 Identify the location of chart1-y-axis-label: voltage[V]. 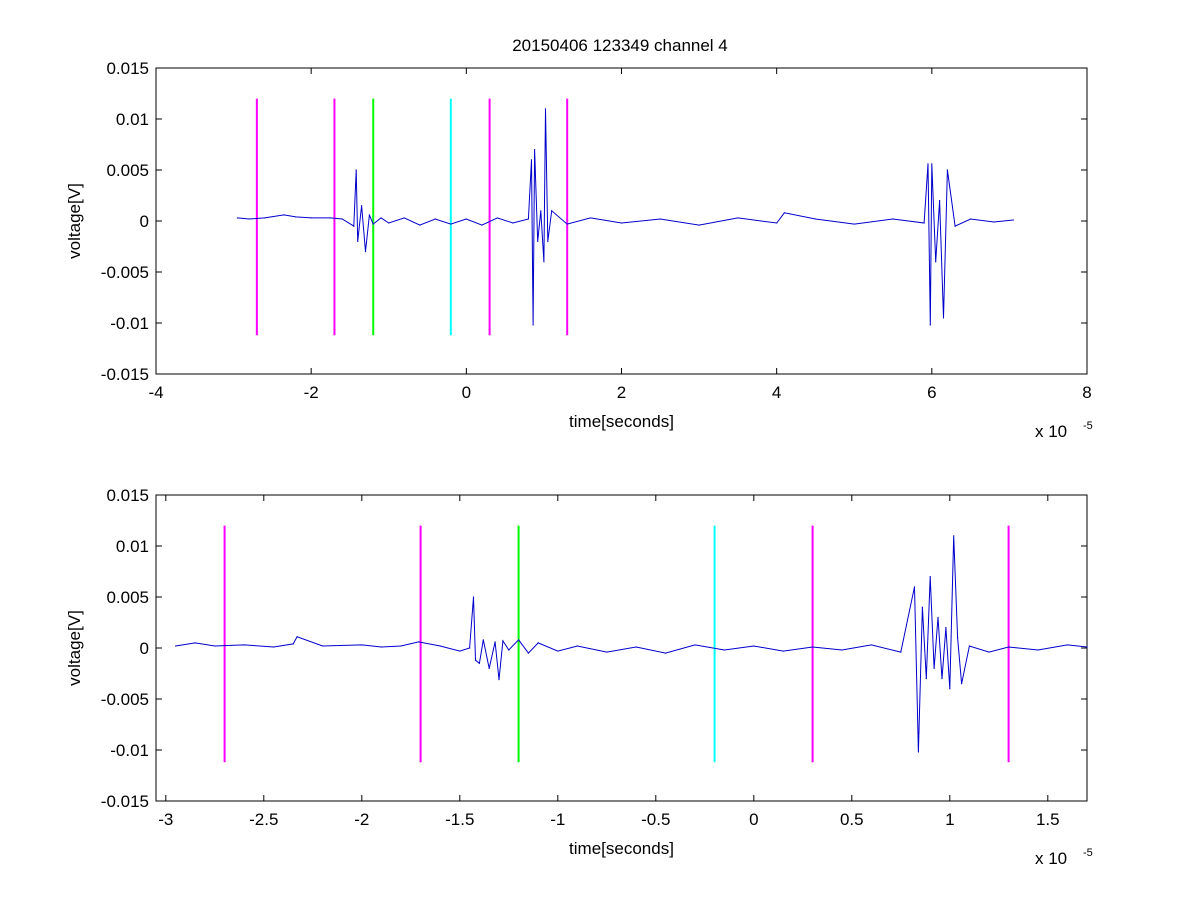
(74, 221).